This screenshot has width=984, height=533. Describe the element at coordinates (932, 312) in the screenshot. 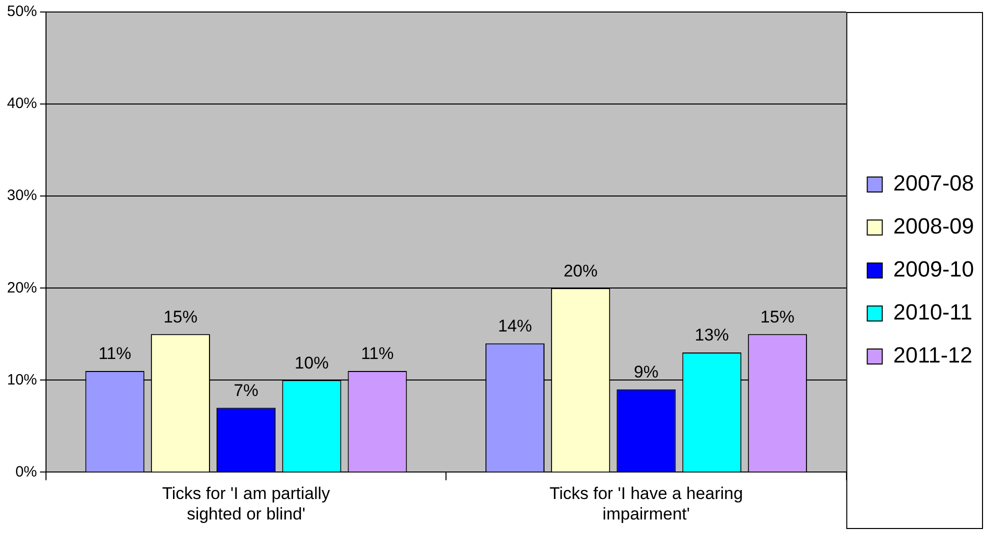

I see `legend-label: 2010-11` at that location.